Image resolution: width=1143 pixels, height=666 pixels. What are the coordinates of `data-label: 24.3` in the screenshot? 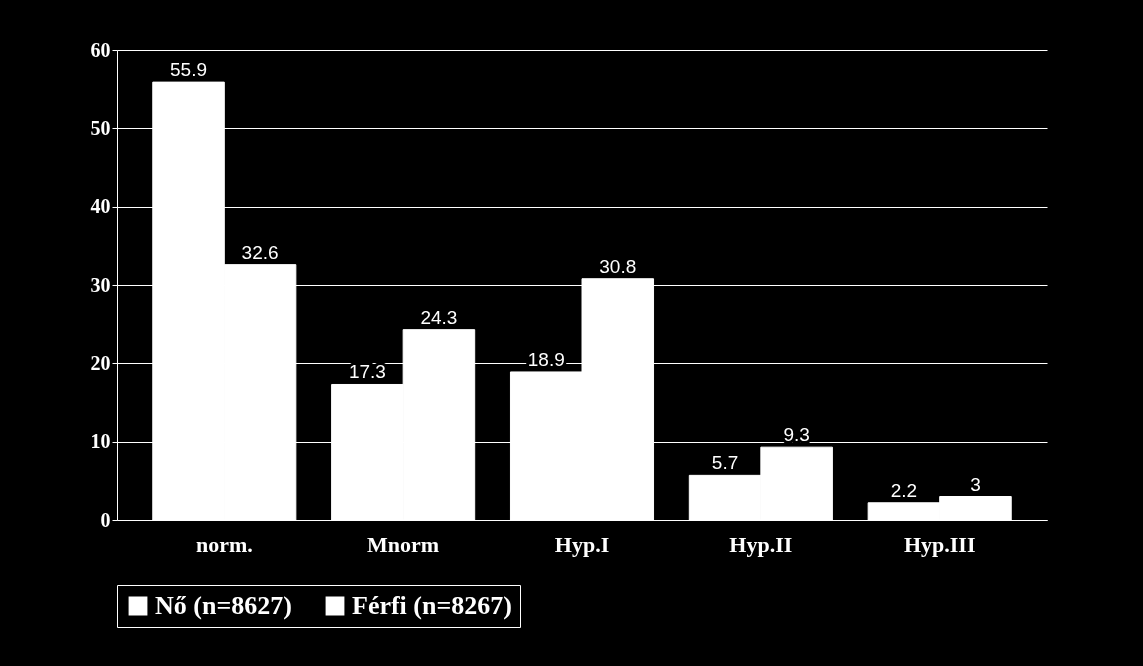 It's located at (439, 317).